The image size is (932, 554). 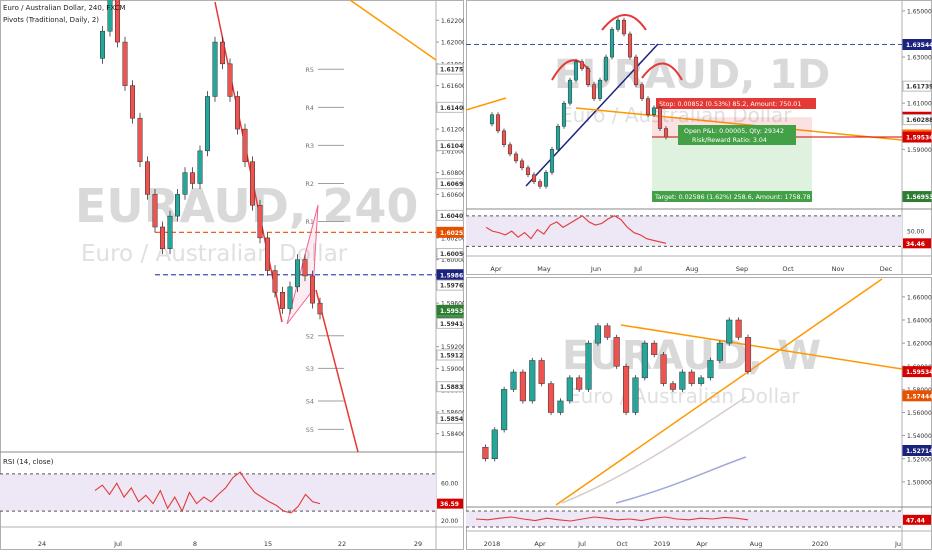 What do you see at coordinates (452, 356) in the screenshot?
I see `price-label-text: 1.59123` at bounding box center [452, 356].